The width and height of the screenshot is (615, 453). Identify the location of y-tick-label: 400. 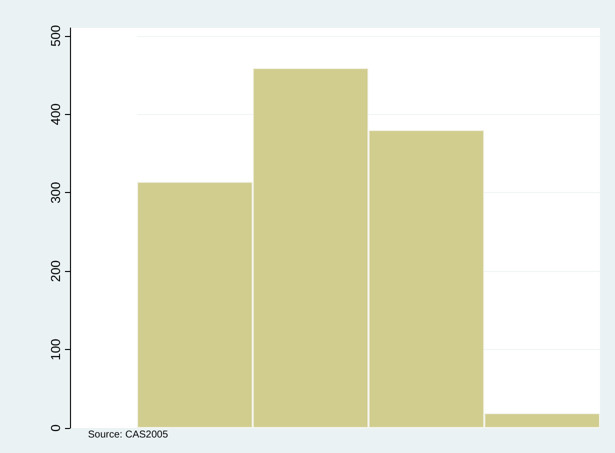
(55, 114).